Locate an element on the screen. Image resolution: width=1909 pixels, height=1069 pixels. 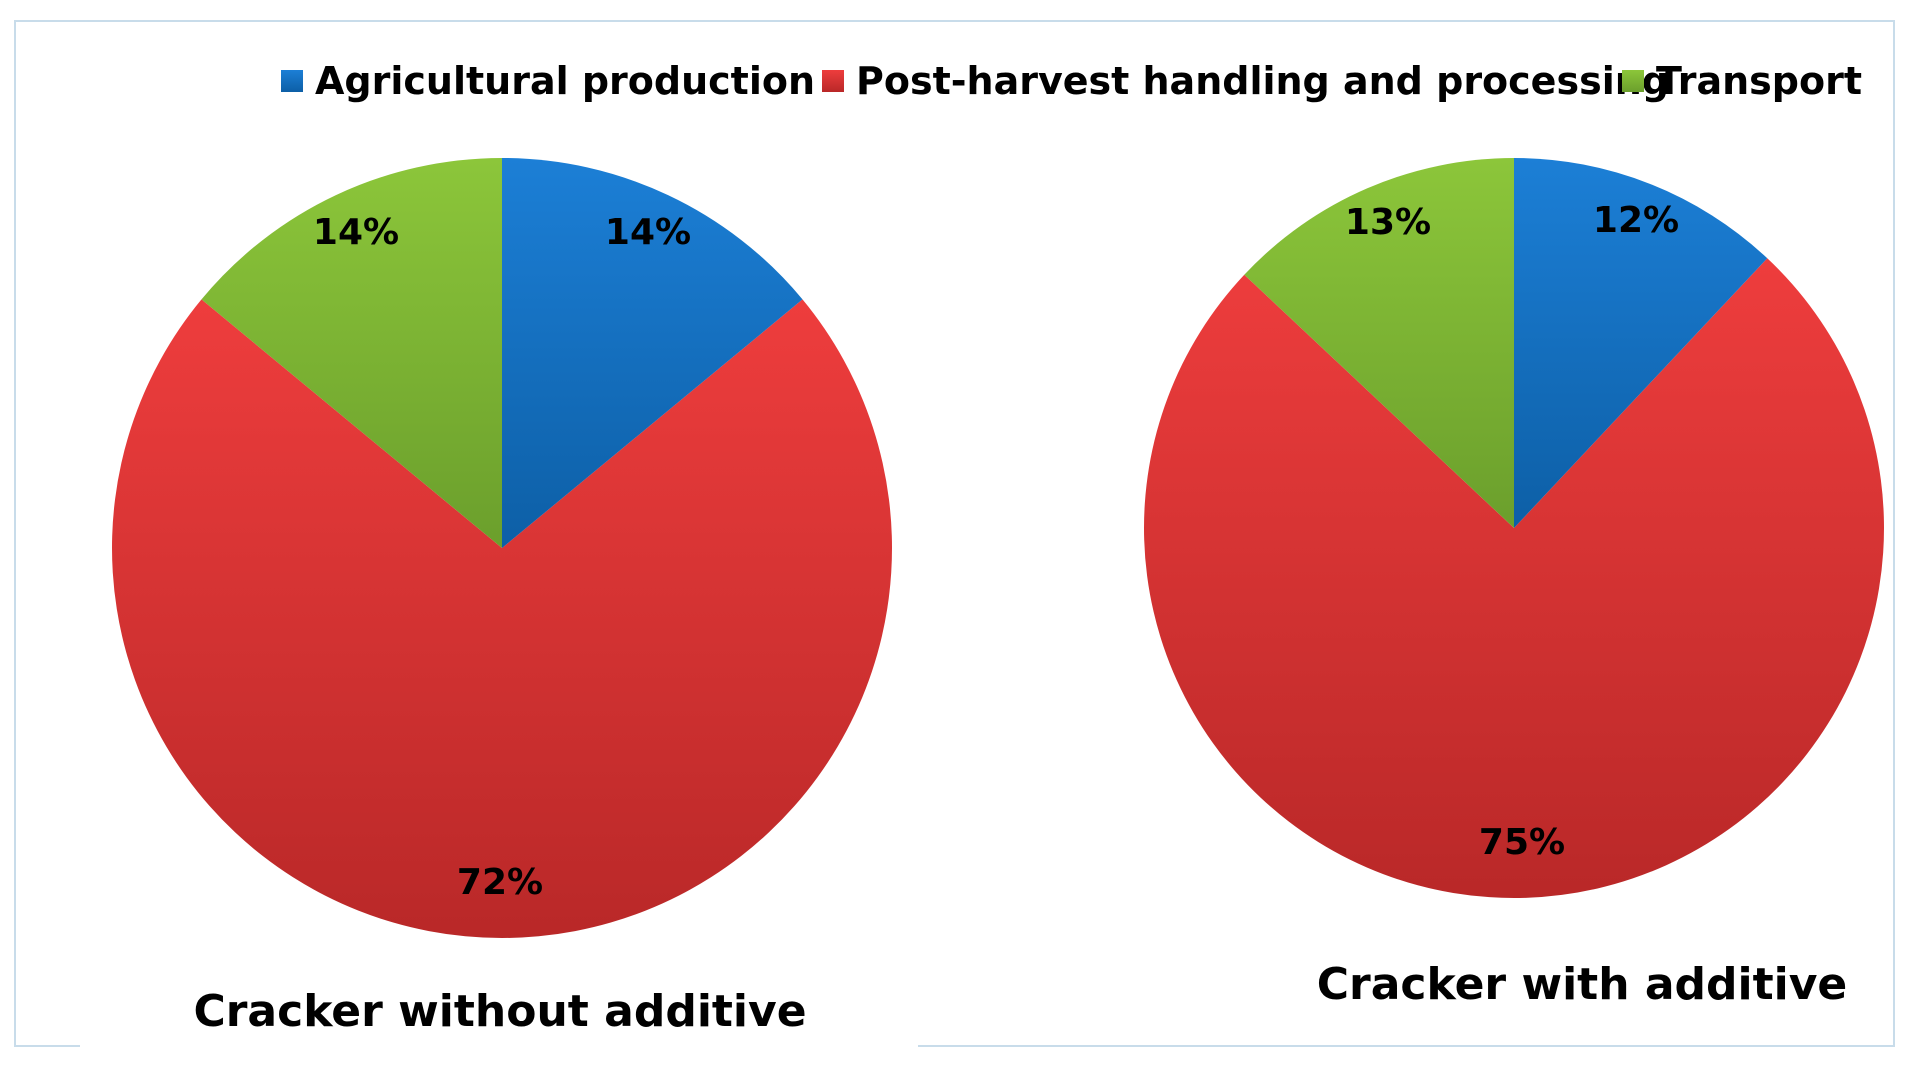
chart-title-without-additive: Cracker without additive is located at coordinates (499, 1011).